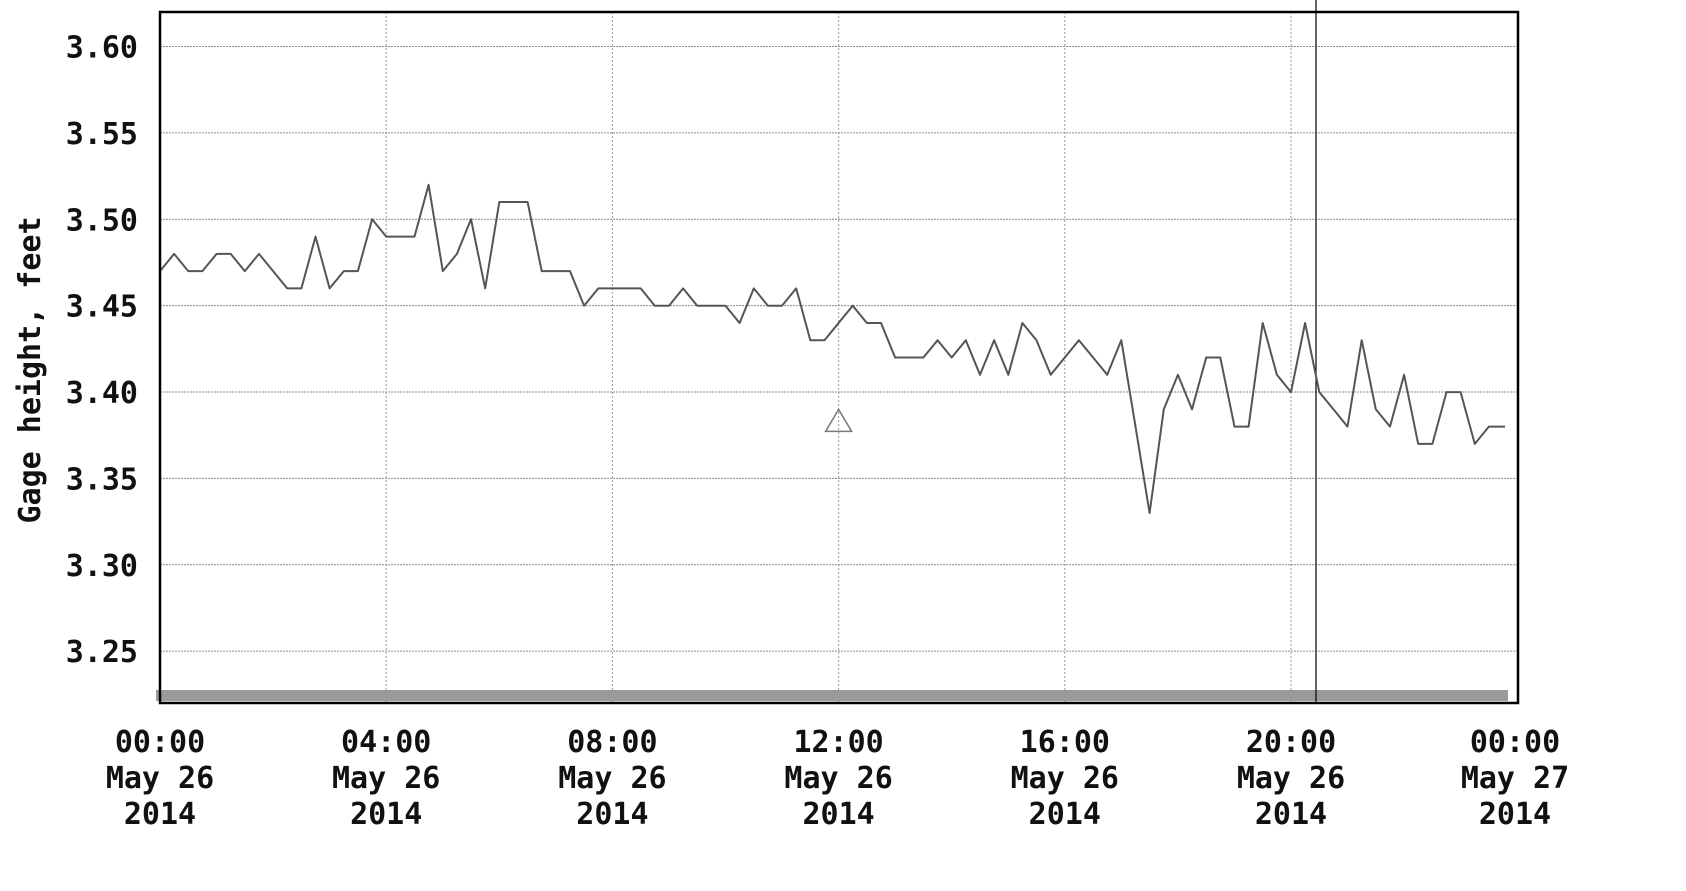  Describe the element at coordinates (1515, 778) in the screenshot. I see `x-tick-label: May 27` at that location.